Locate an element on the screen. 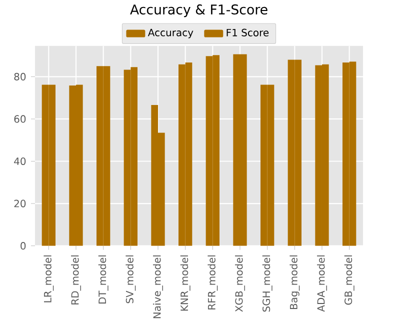 The image size is (397, 332). y-tick-label: 20 is located at coordinates (20, 204).